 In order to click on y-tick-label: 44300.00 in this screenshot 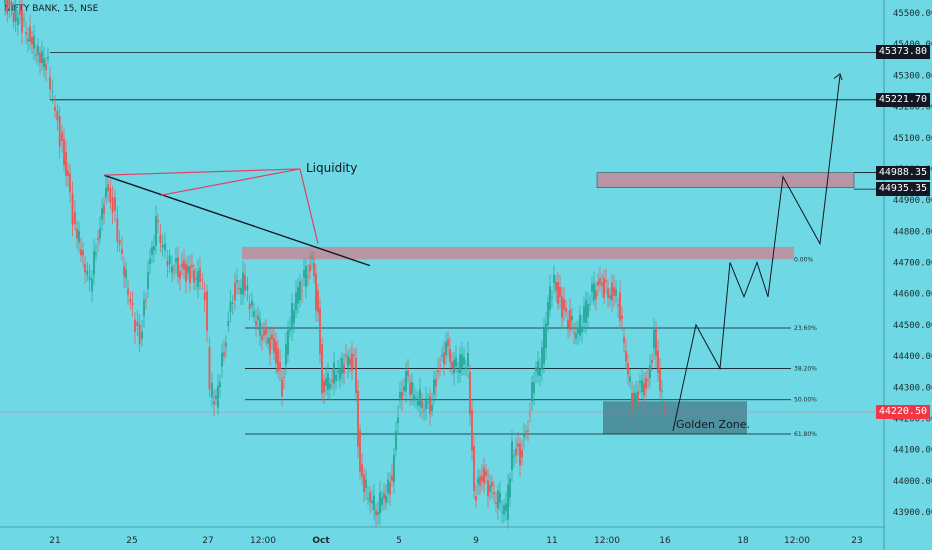, I will do `click(912, 388)`.